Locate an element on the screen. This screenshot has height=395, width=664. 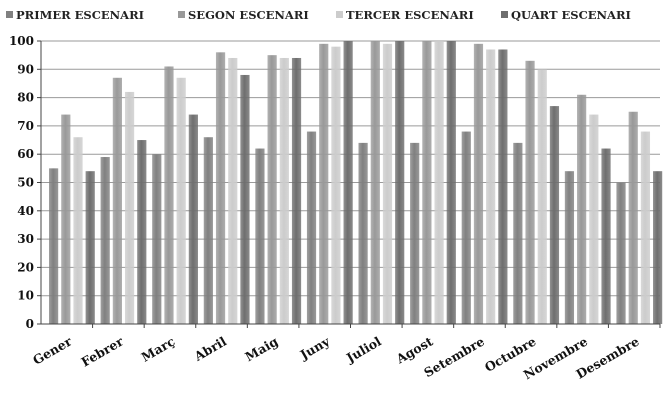
y-tick-label: 40 is located at coordinates (25, 211).